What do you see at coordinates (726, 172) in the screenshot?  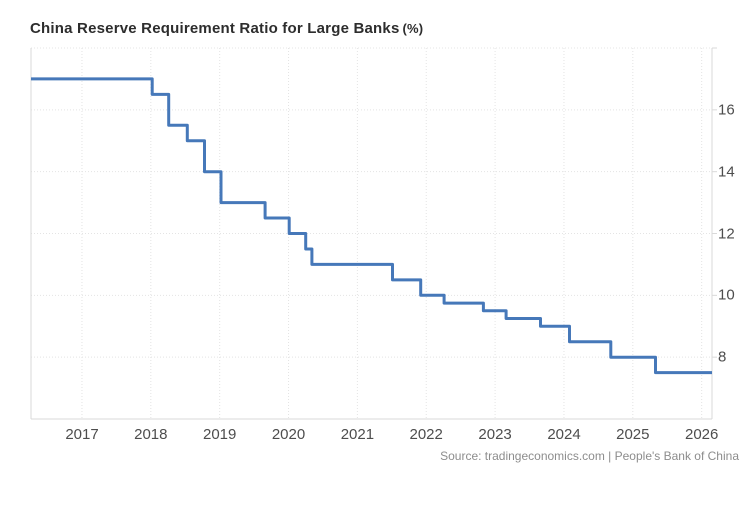 I see `y-axis-label-14: 14` at bounding box center [726, 172].